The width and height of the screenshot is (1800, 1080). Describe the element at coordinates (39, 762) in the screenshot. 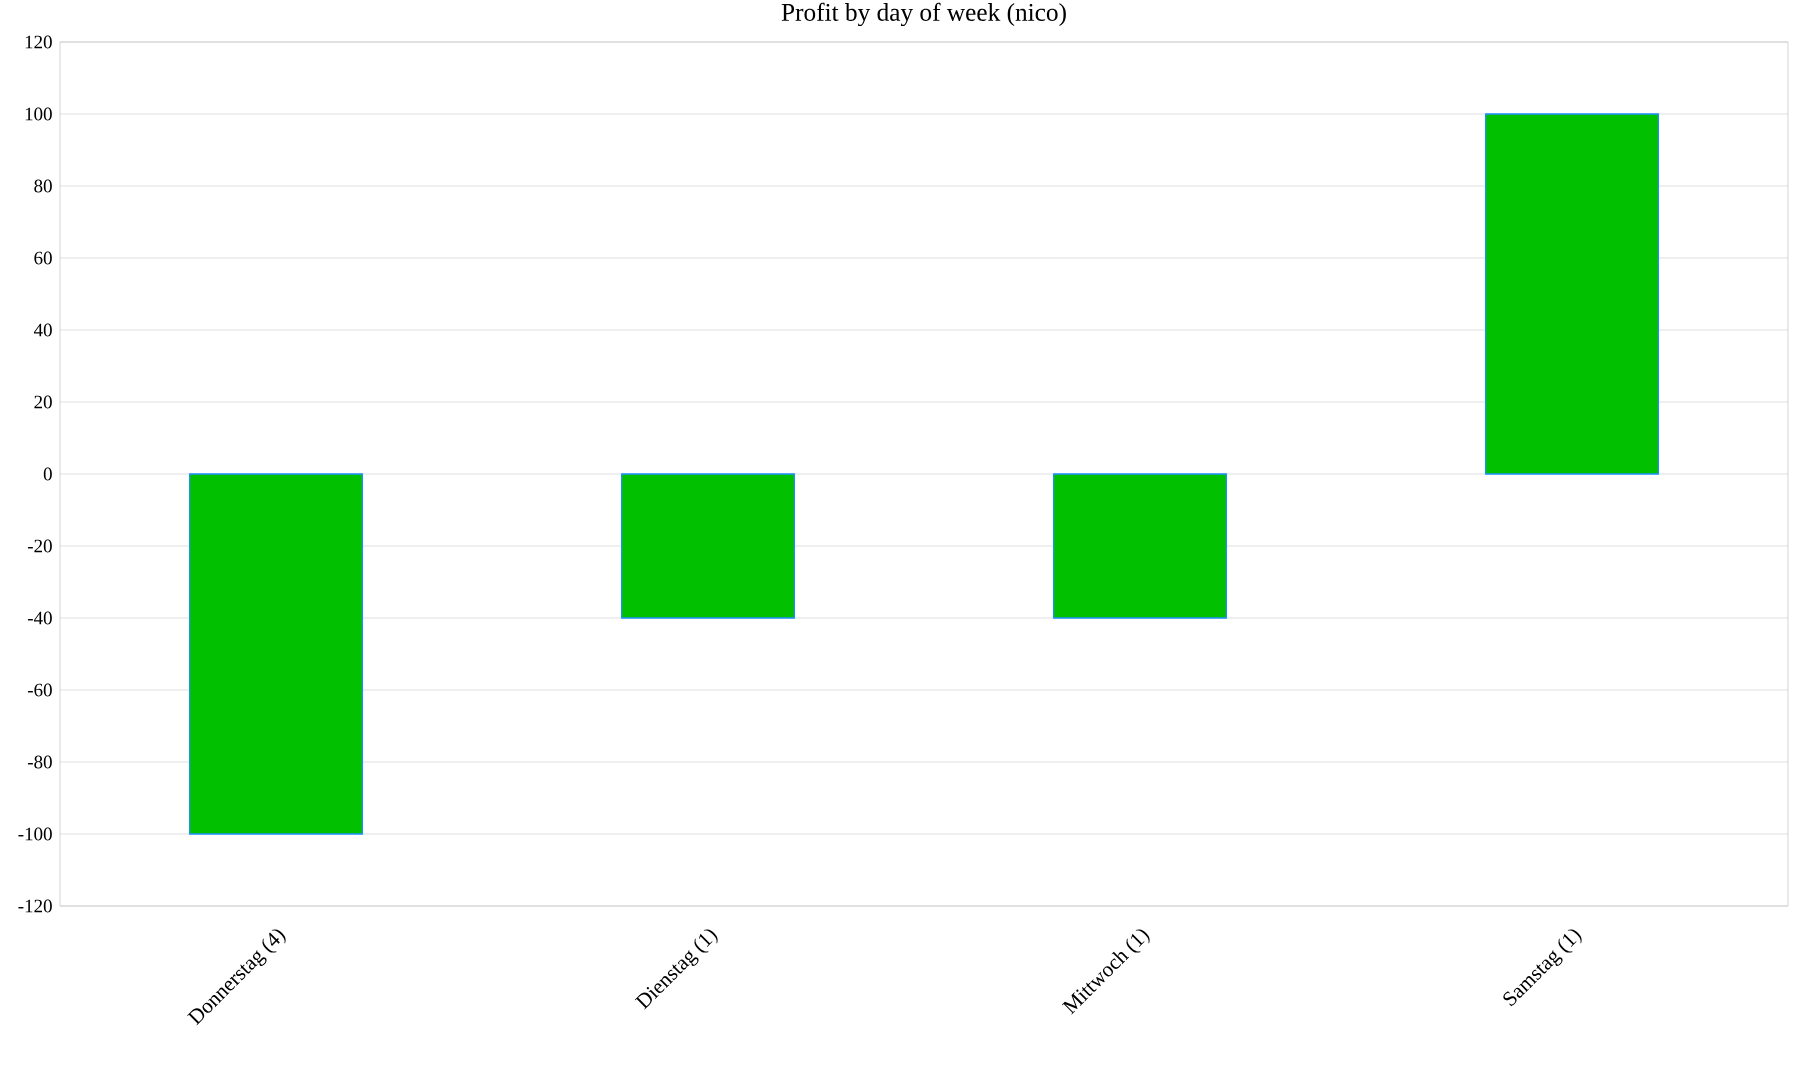

I see `y-tick-label: -80` at that location.